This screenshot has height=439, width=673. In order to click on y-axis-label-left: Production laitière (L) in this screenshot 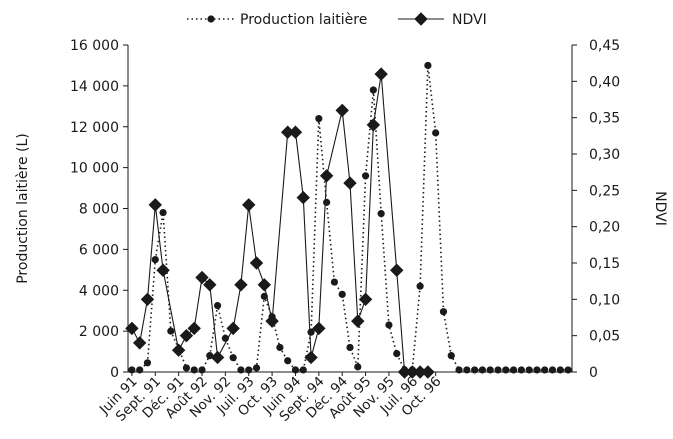, I will do `click(23, 208)`.